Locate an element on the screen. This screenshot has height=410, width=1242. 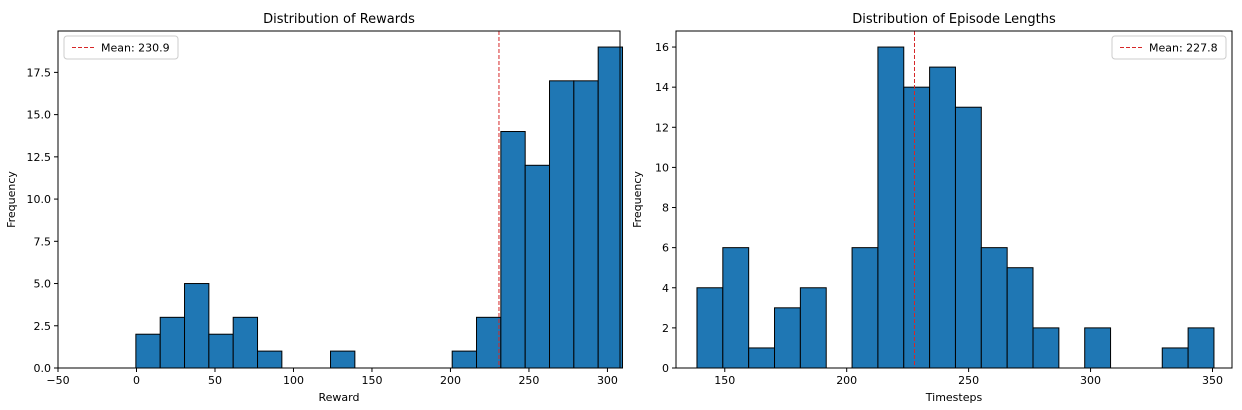
y-tick-label: 10 is located at coordinates (662, 167).